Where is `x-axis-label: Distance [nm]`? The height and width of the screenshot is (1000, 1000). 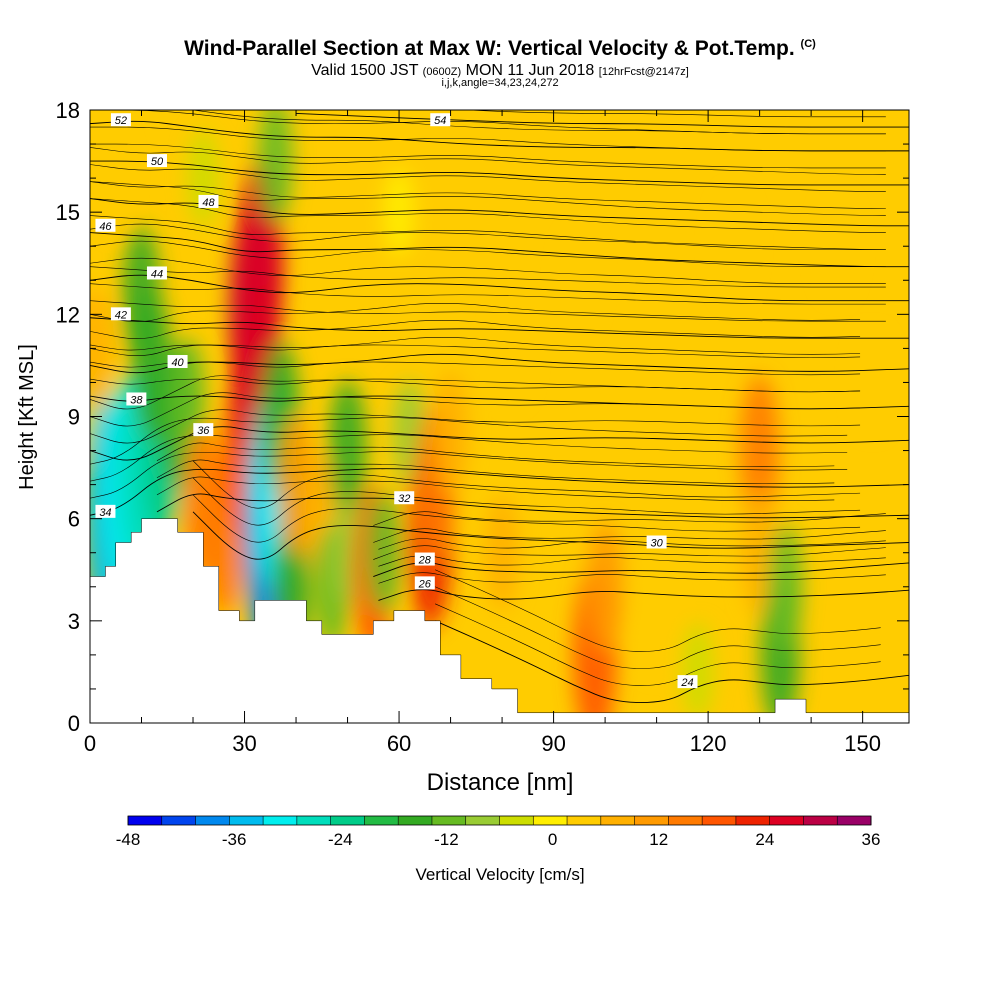
x-axis-label: Distance [nm] is located at coordinates (500, 782).